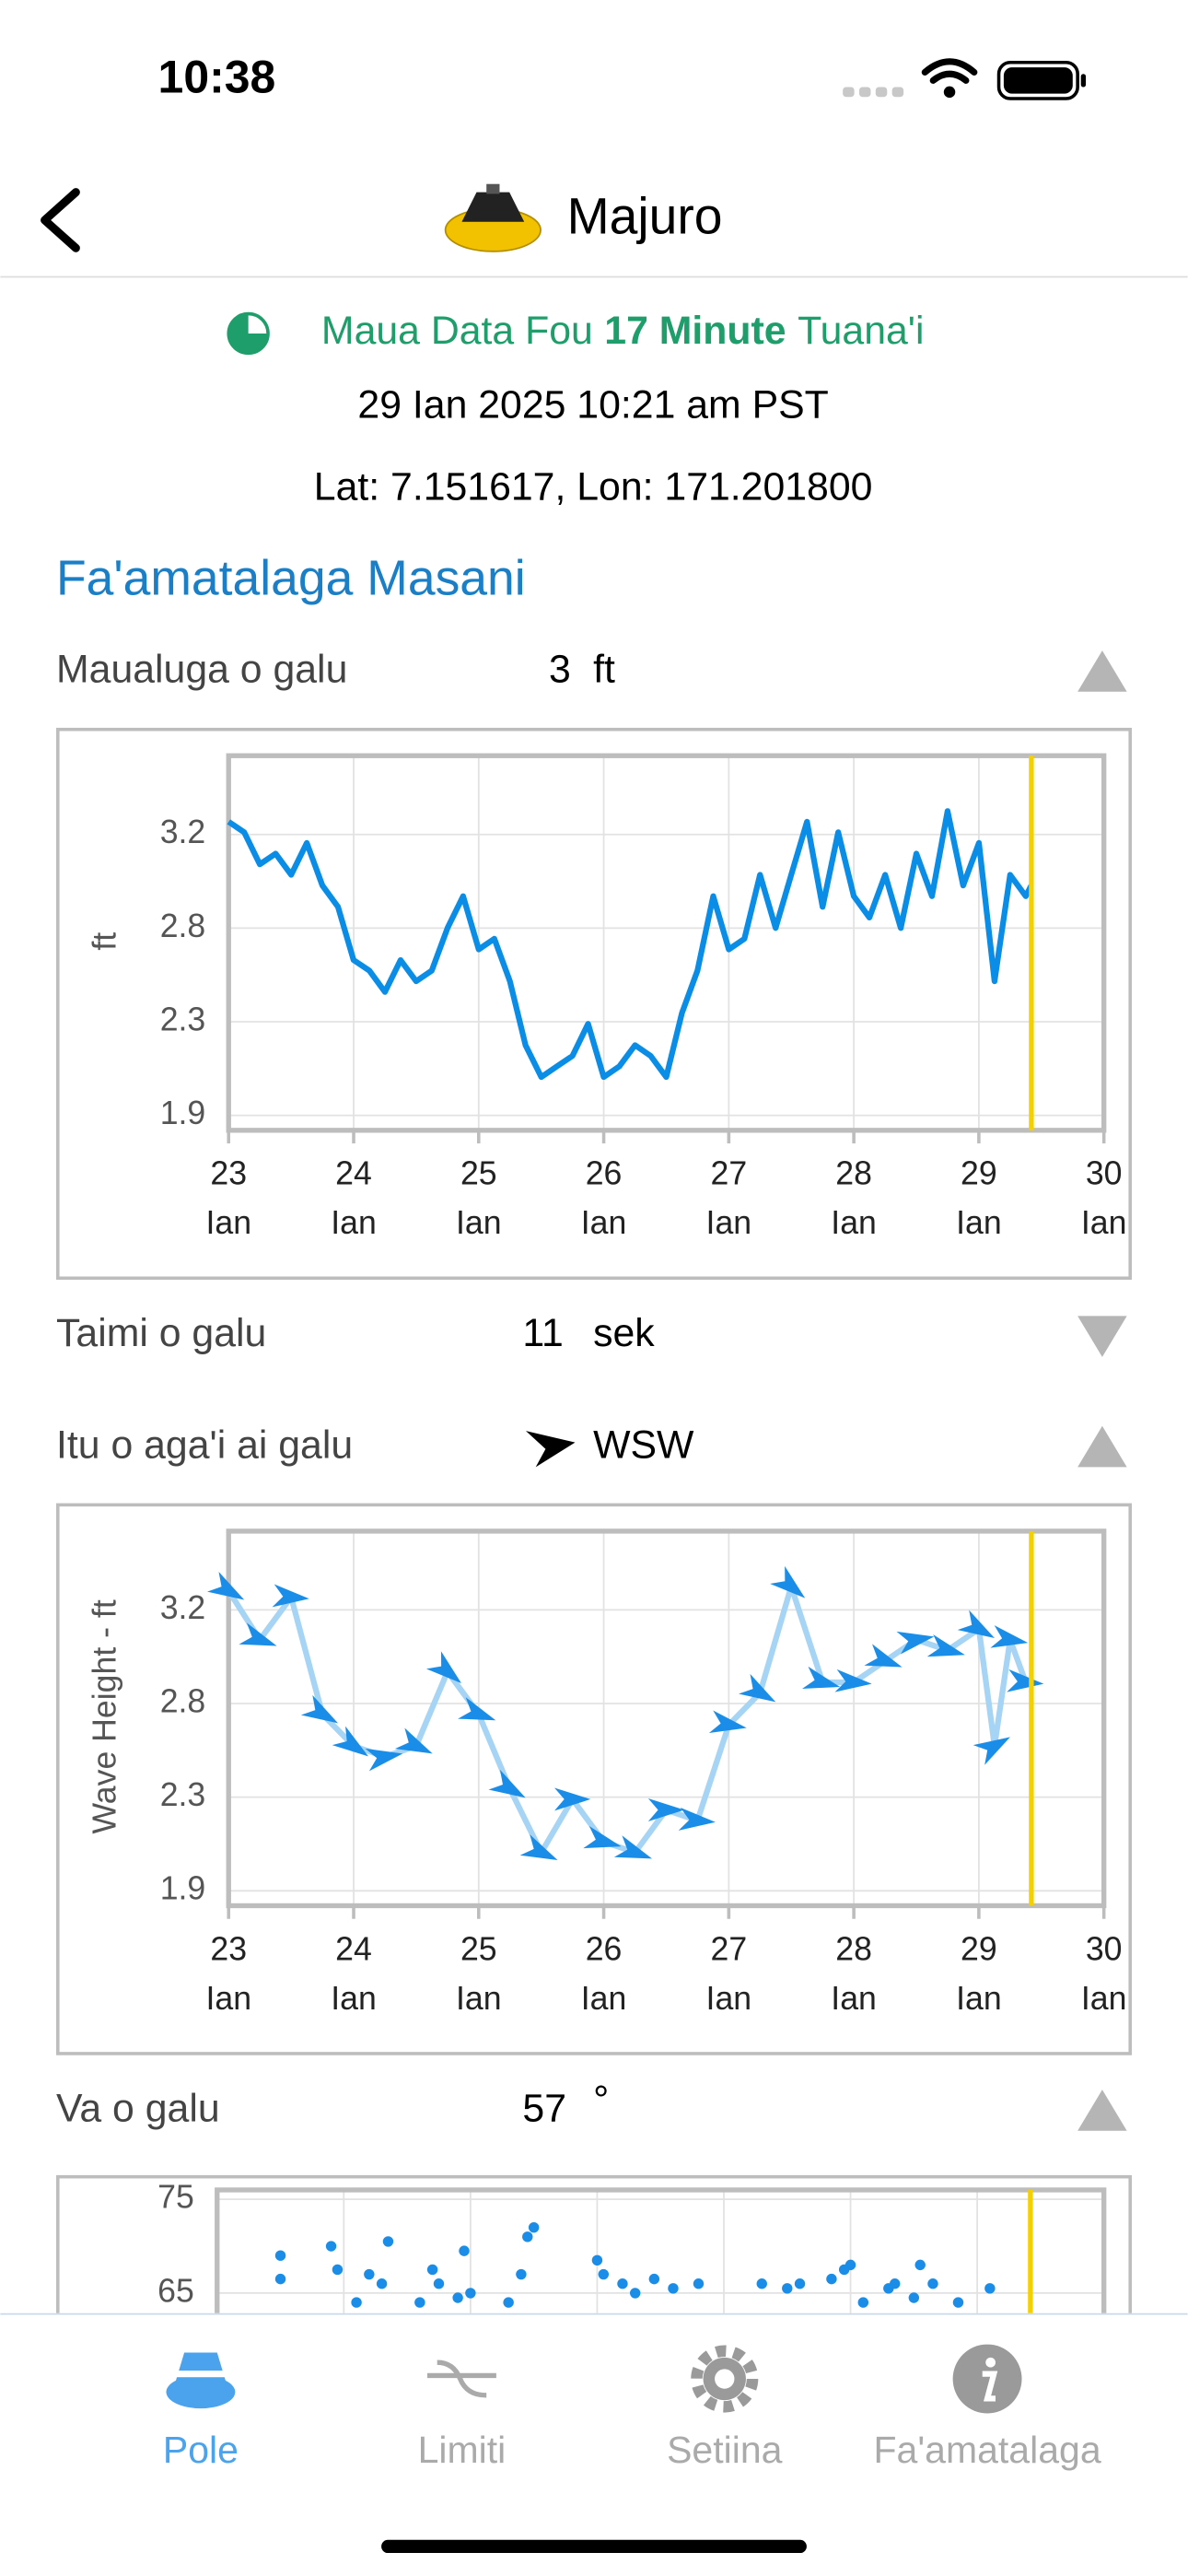 The height and width of the screenshot is (2576, 1188). What do you see at coordinates (201, 670) in the screenshot?
I see `row-label: Maualuga o galu` at bounding box center [201, 670].